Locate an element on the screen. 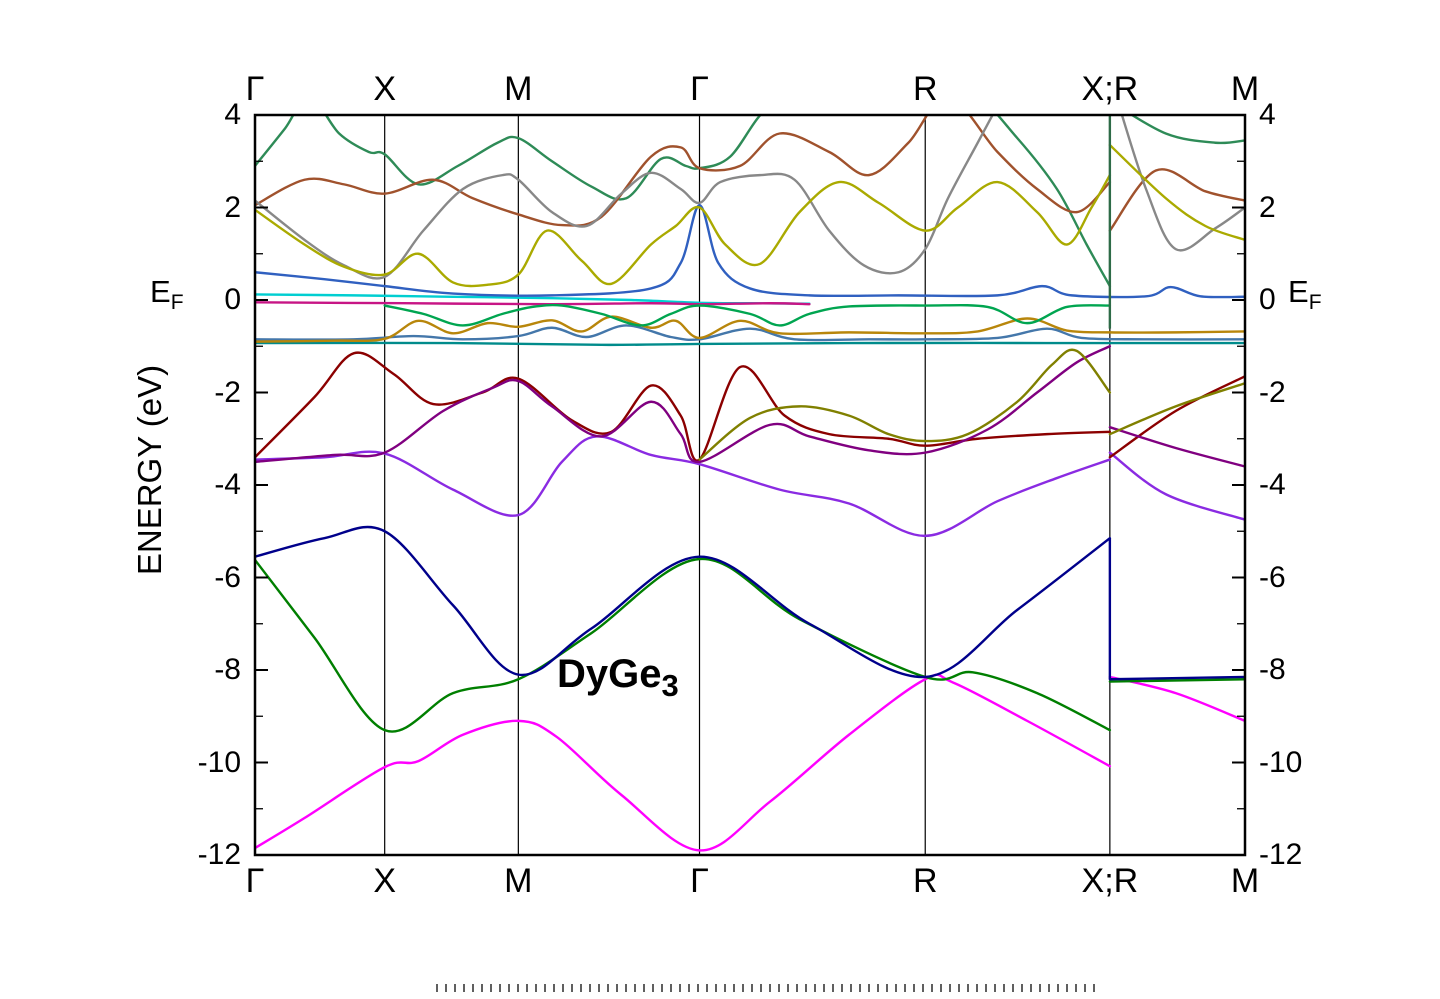 The height and width of the screenshot is (999, 1440). k-label-bottom-4: R is located at coordinates (925, 881).